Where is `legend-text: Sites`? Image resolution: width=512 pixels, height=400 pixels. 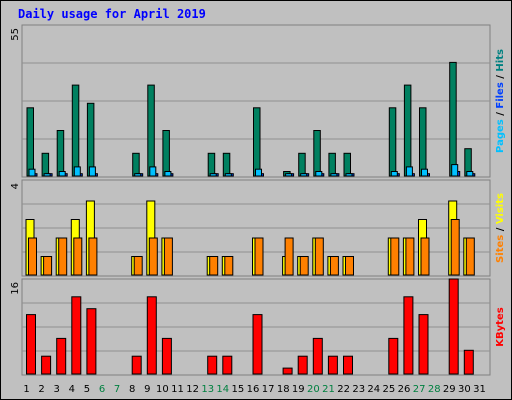
legend-text: Sites is located at coordinates (500, 249).